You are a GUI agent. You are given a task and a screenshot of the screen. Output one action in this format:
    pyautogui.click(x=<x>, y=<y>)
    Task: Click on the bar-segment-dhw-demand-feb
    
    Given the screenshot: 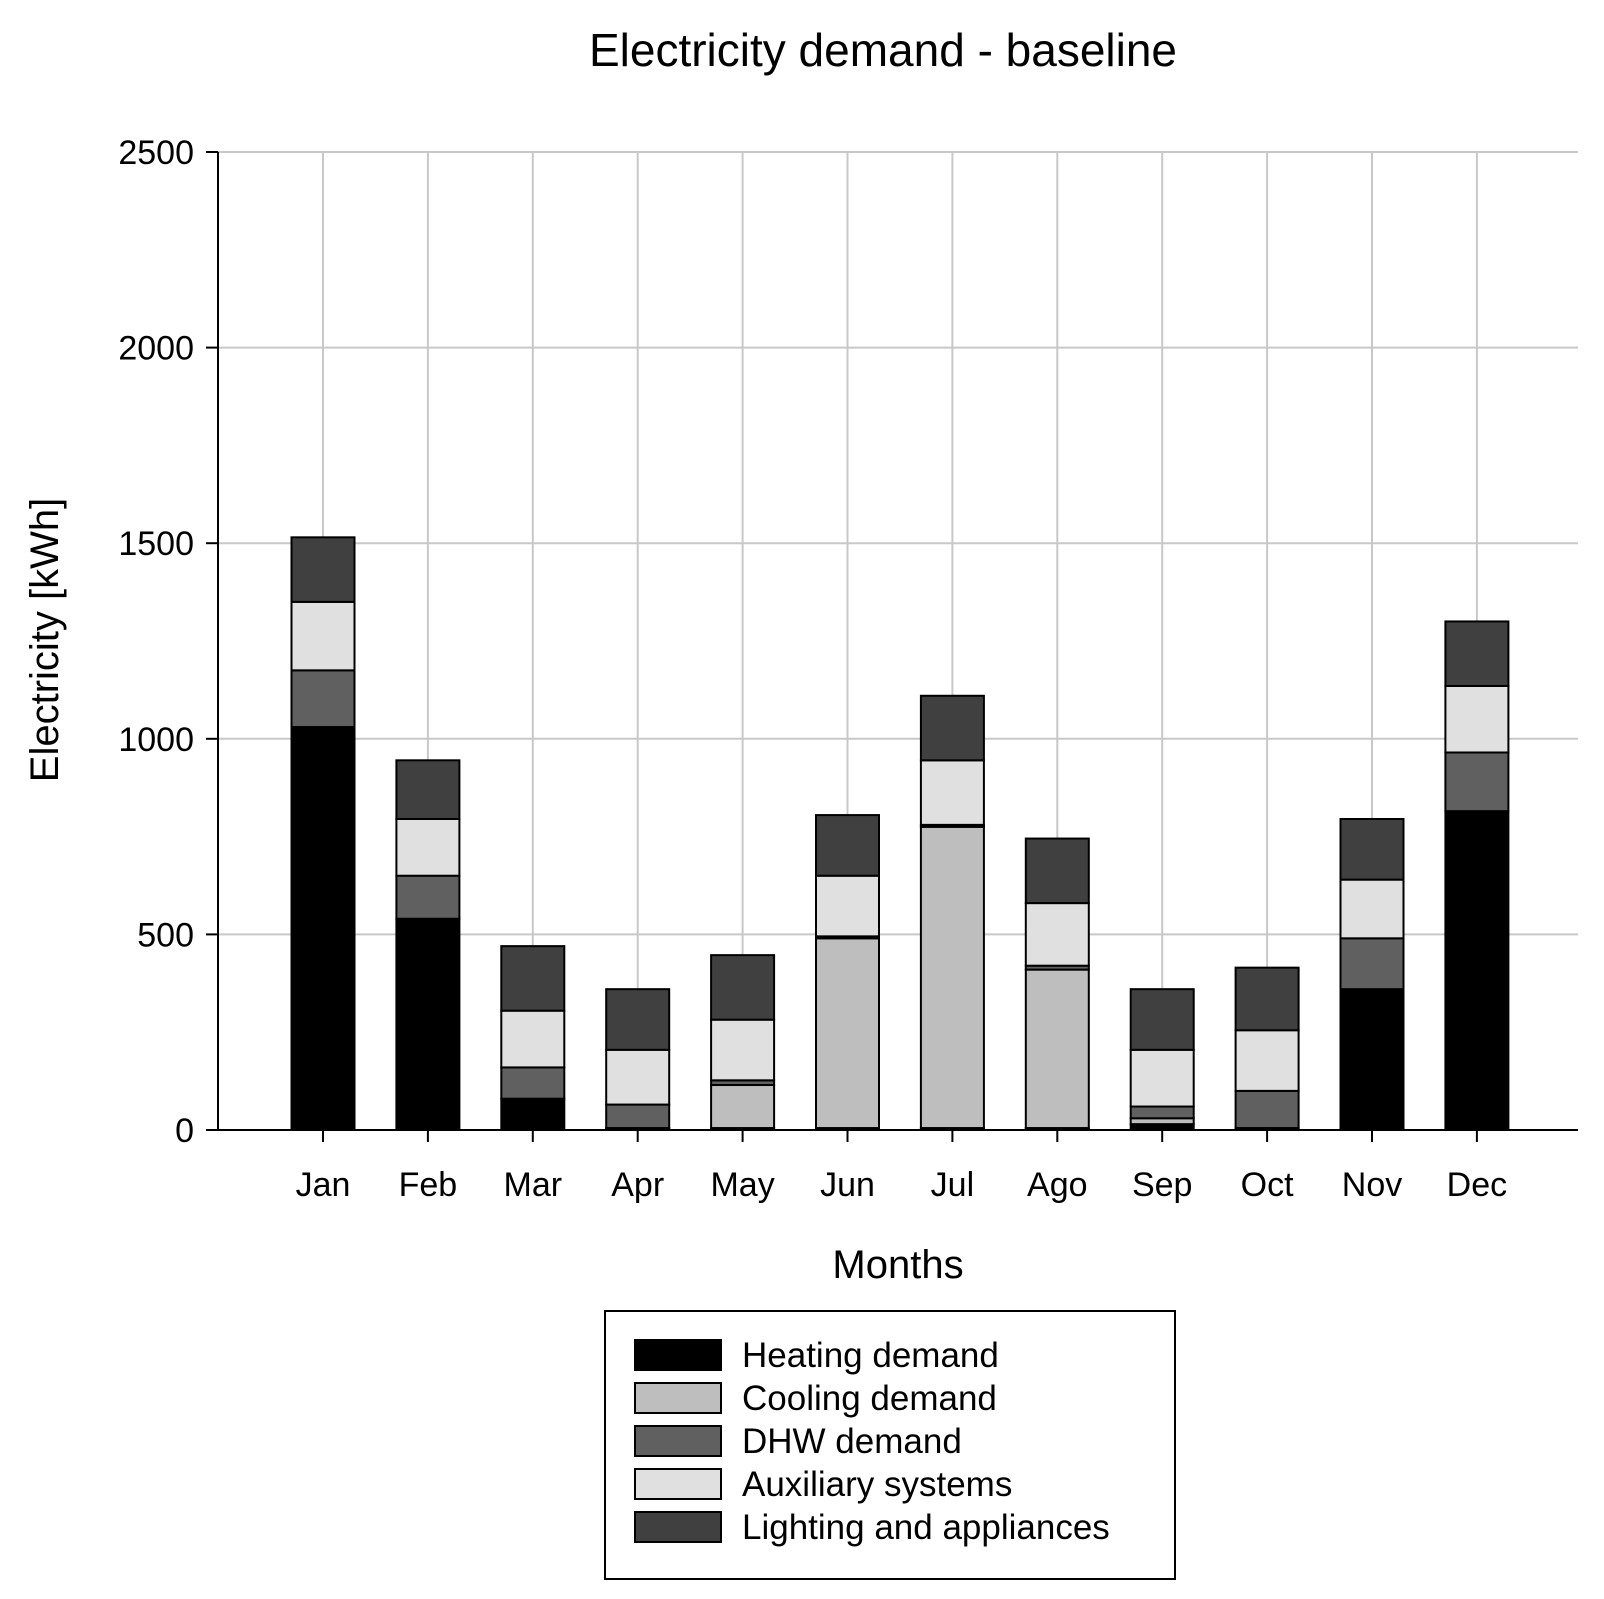 What is the action you would take?
    pyautogui.click(x=428, y=897)
    